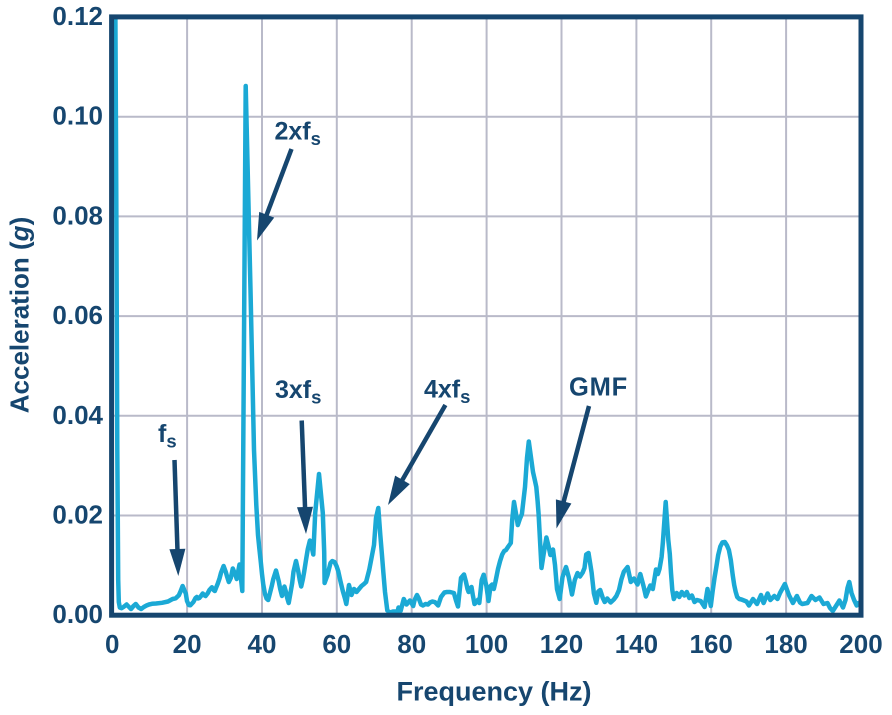 The height and width of the screenshot is (715, 892). Describe the element at coordinates (262, 644) in the screenshot. I see `svg-text: 40` at that location.